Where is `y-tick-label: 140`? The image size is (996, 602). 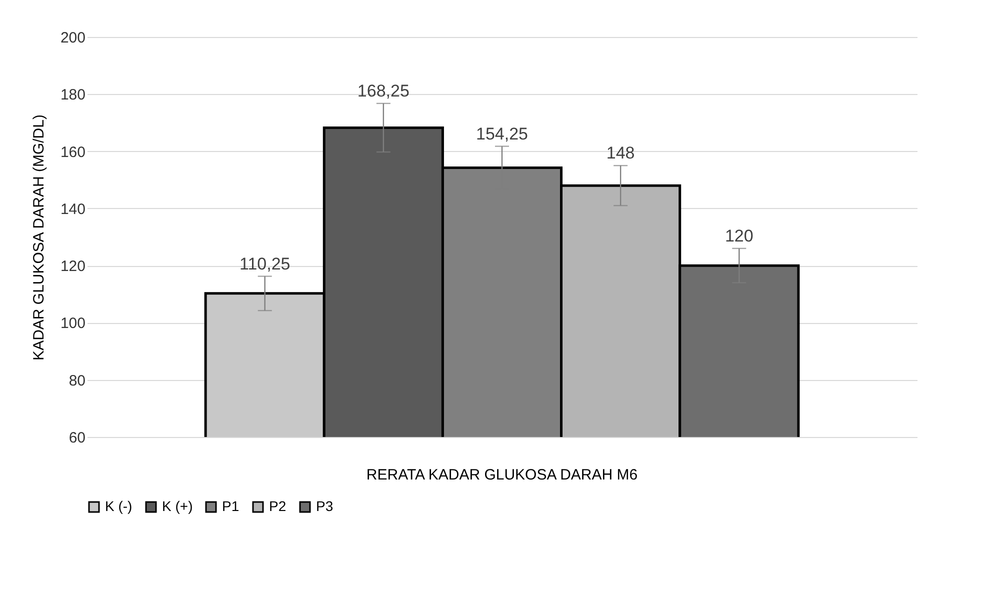
y-tick-label: 140 is located at coordinates (73, 209).